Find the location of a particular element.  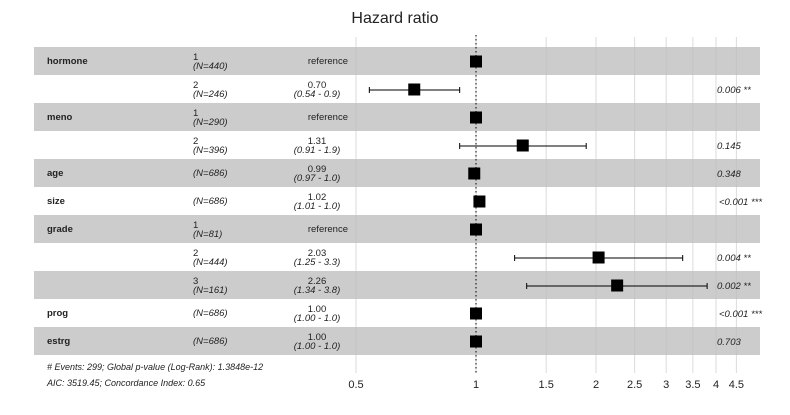

level-label: 3 is located at coordinates (195, 281).